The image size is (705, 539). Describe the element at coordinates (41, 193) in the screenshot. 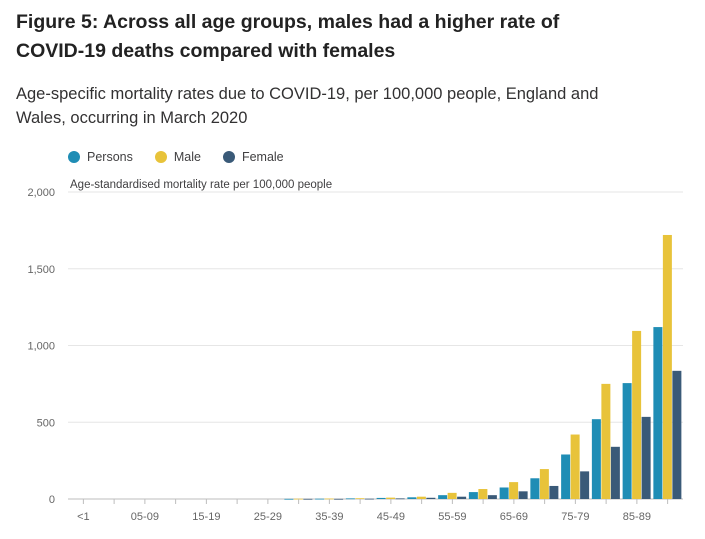

I see `y-tick-label: 2,000` at that location.